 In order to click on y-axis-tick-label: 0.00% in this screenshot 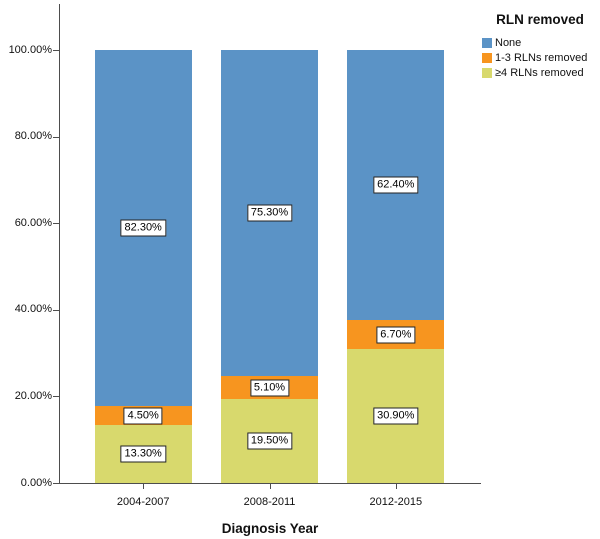, I will do `click(36, 482)`.